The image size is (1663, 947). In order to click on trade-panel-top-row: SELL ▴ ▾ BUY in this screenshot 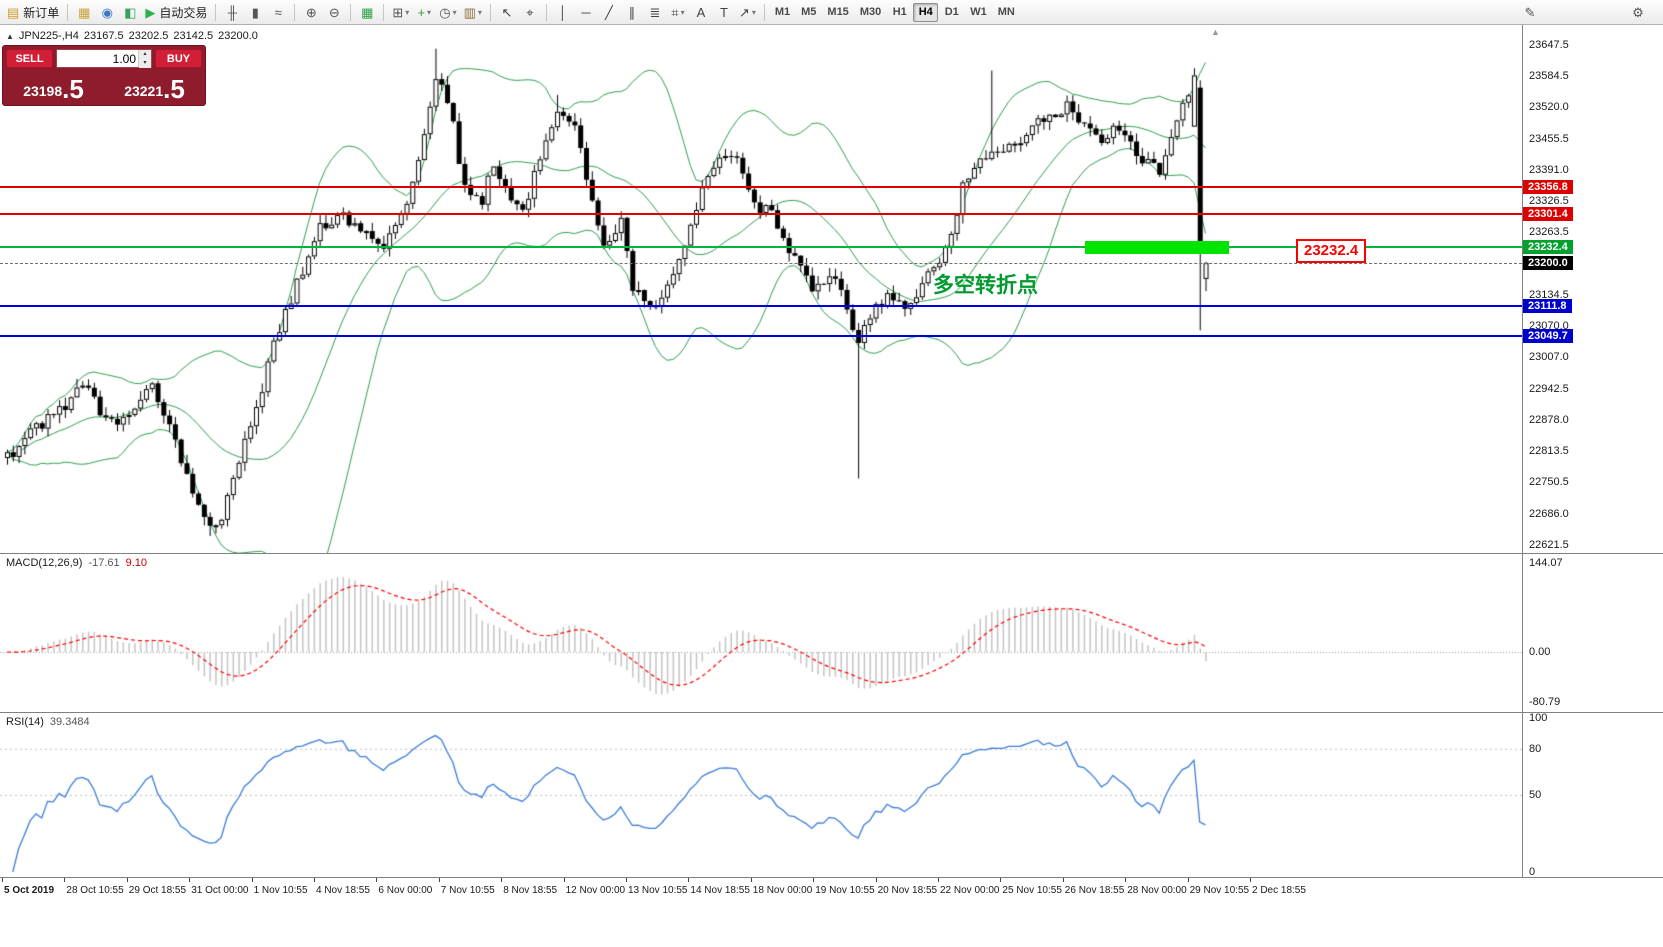, I will do `click(104, 58)`.